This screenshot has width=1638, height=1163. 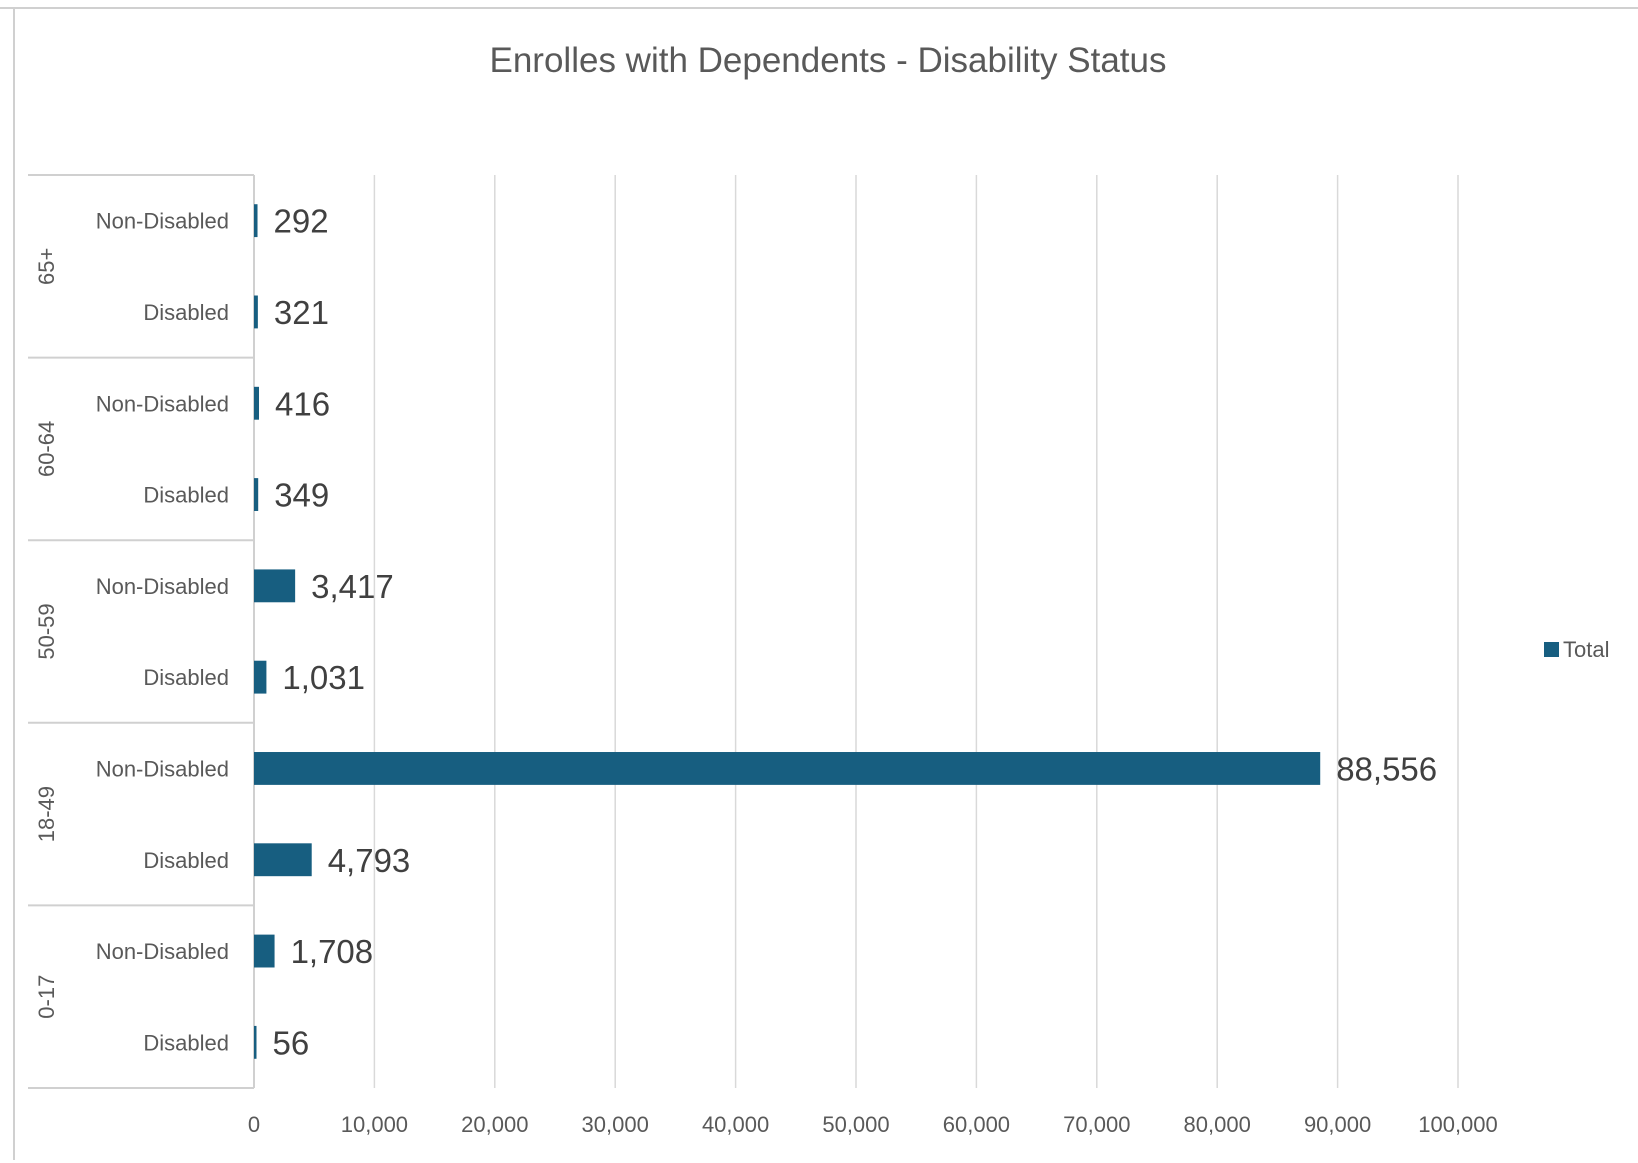 I want to click on x-tick-label: 60,000, so click(x=976, y=1124).